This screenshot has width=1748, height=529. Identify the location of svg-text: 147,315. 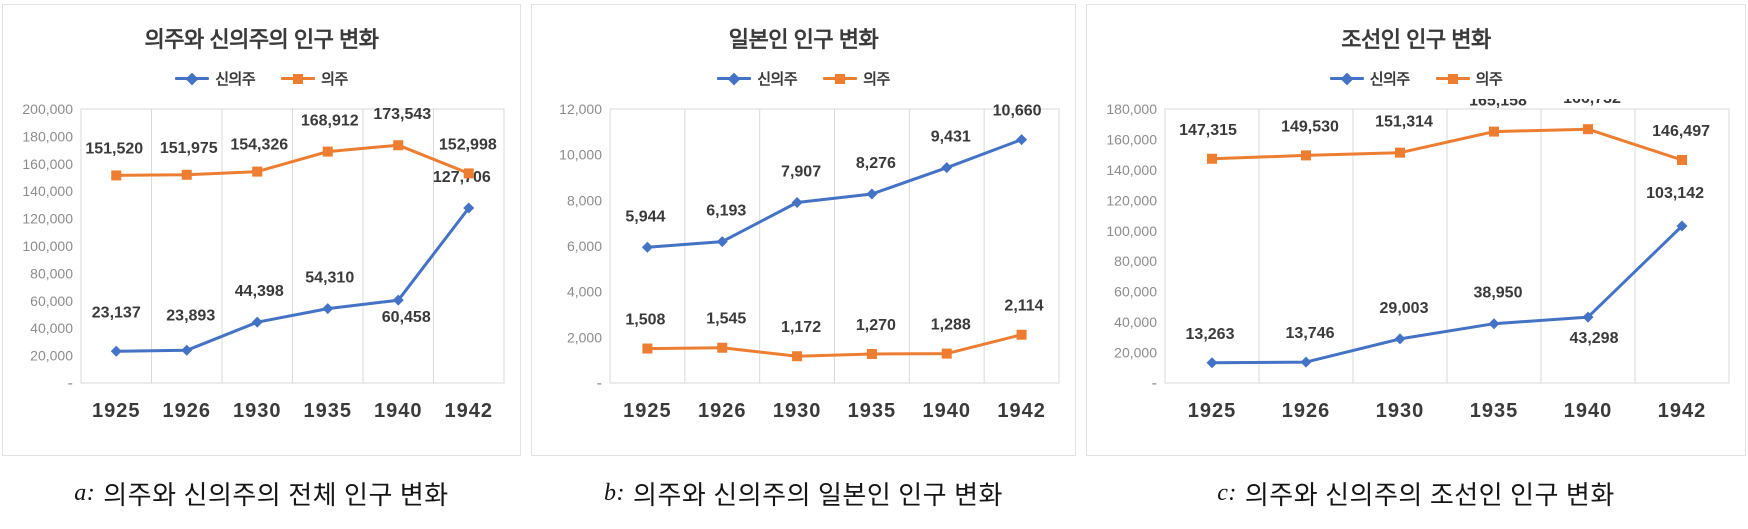
(1208, 130).